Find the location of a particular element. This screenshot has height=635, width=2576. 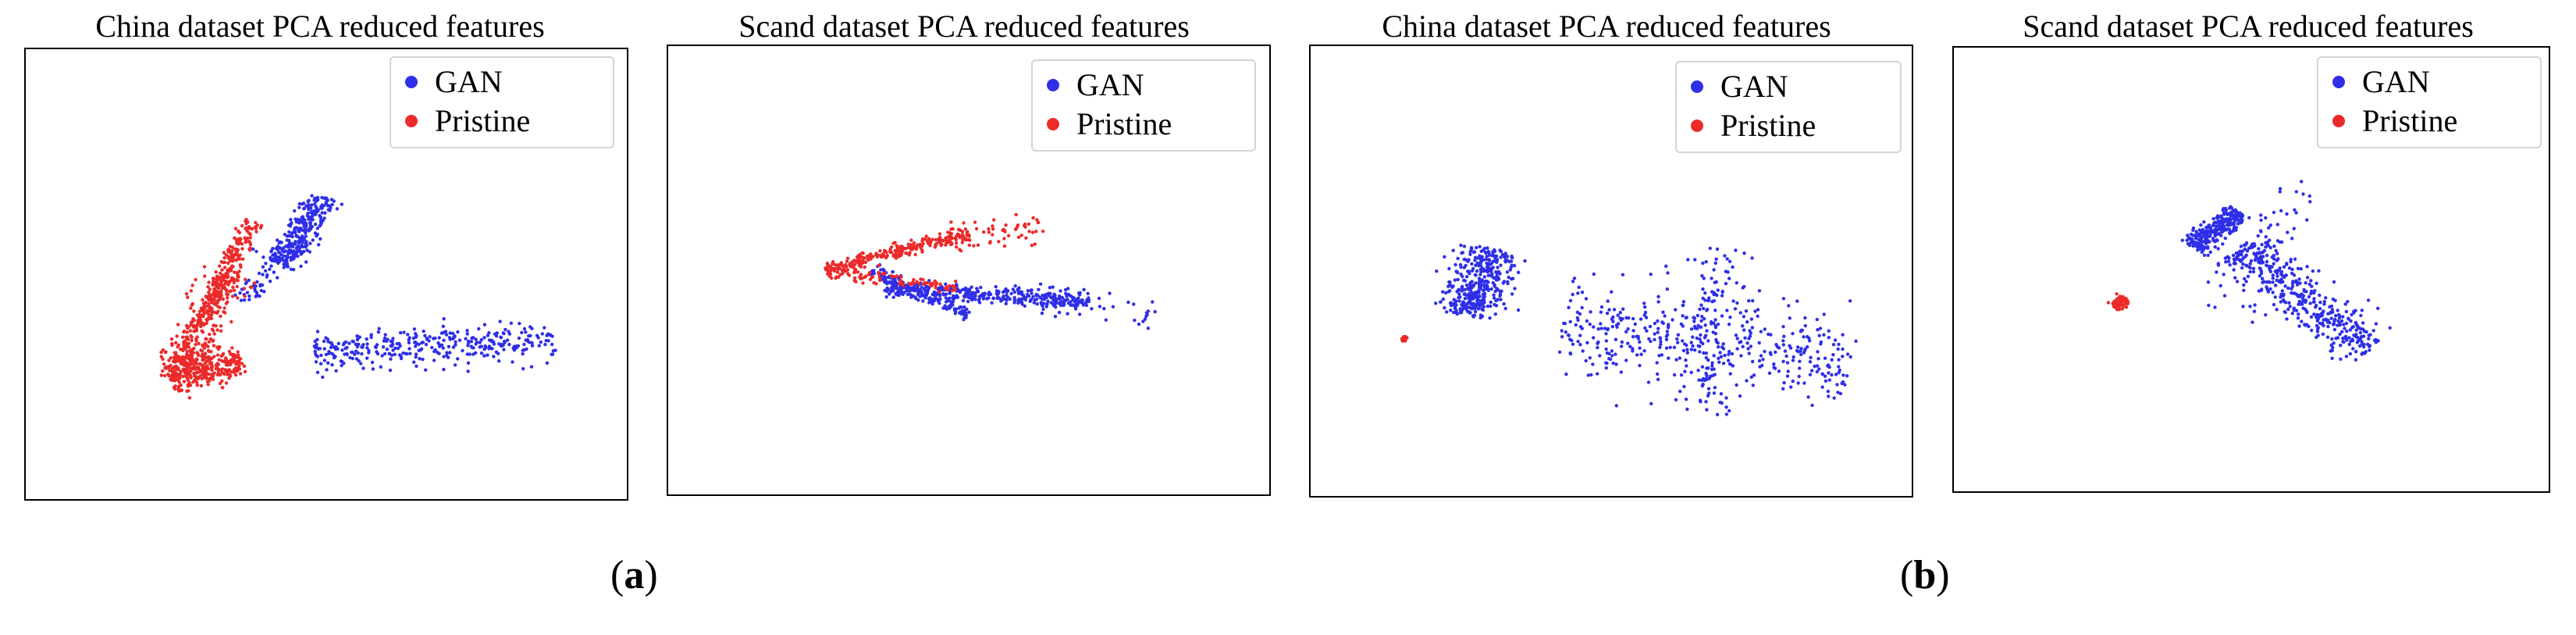

legend-item-pristine: Pristine is located at coordinates (1143, 124).